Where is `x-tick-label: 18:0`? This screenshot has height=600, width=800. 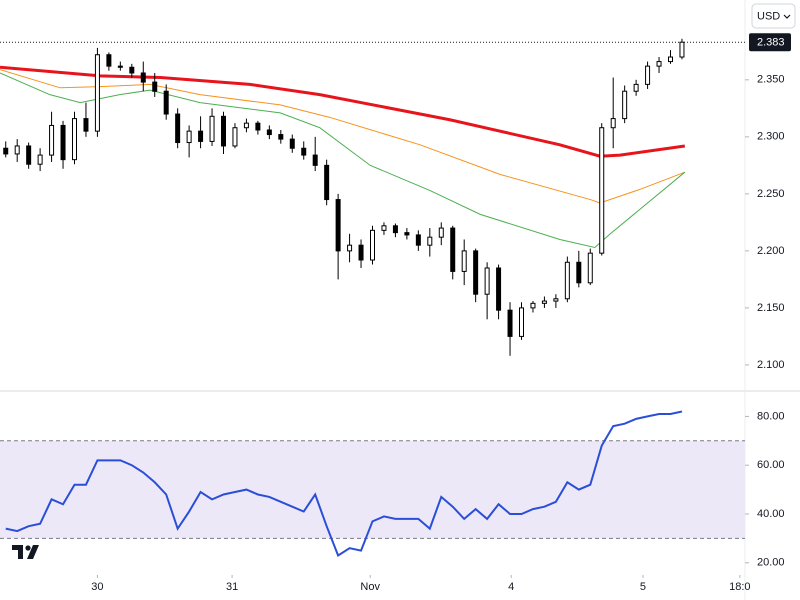
x-tick-label: 18:0 is located at coordinates (739, 587).